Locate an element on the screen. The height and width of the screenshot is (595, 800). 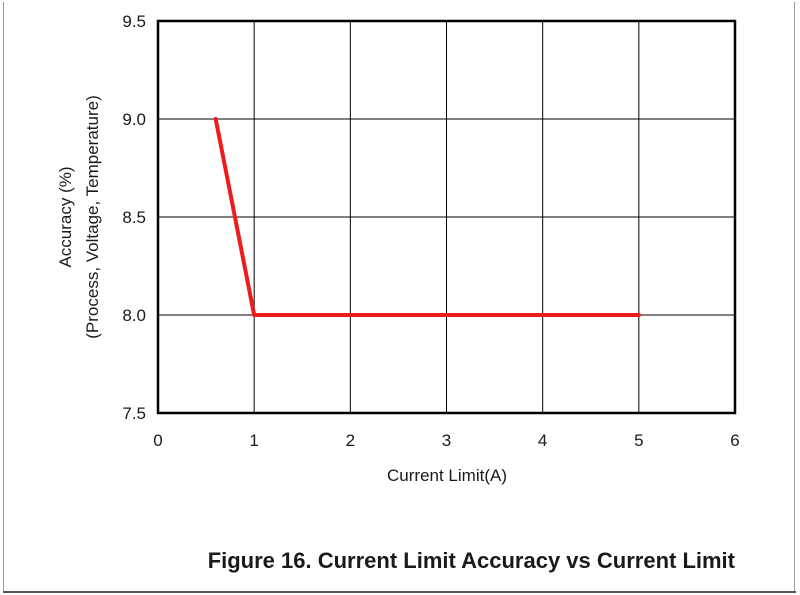
y-tick-label: 9.0 is located at coordinates (134, 119).